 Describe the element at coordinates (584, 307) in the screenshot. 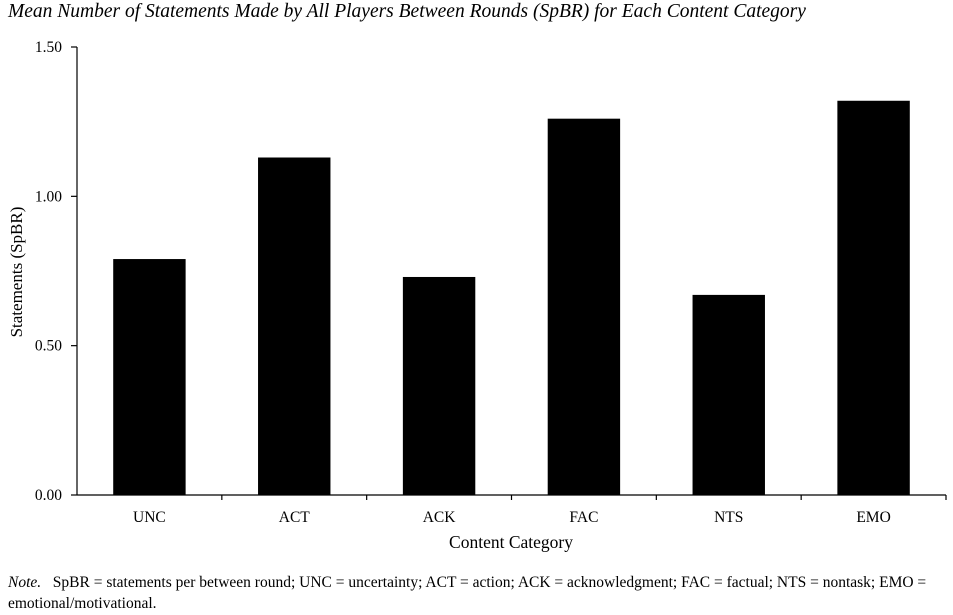

I see `bar-fac` at that location.